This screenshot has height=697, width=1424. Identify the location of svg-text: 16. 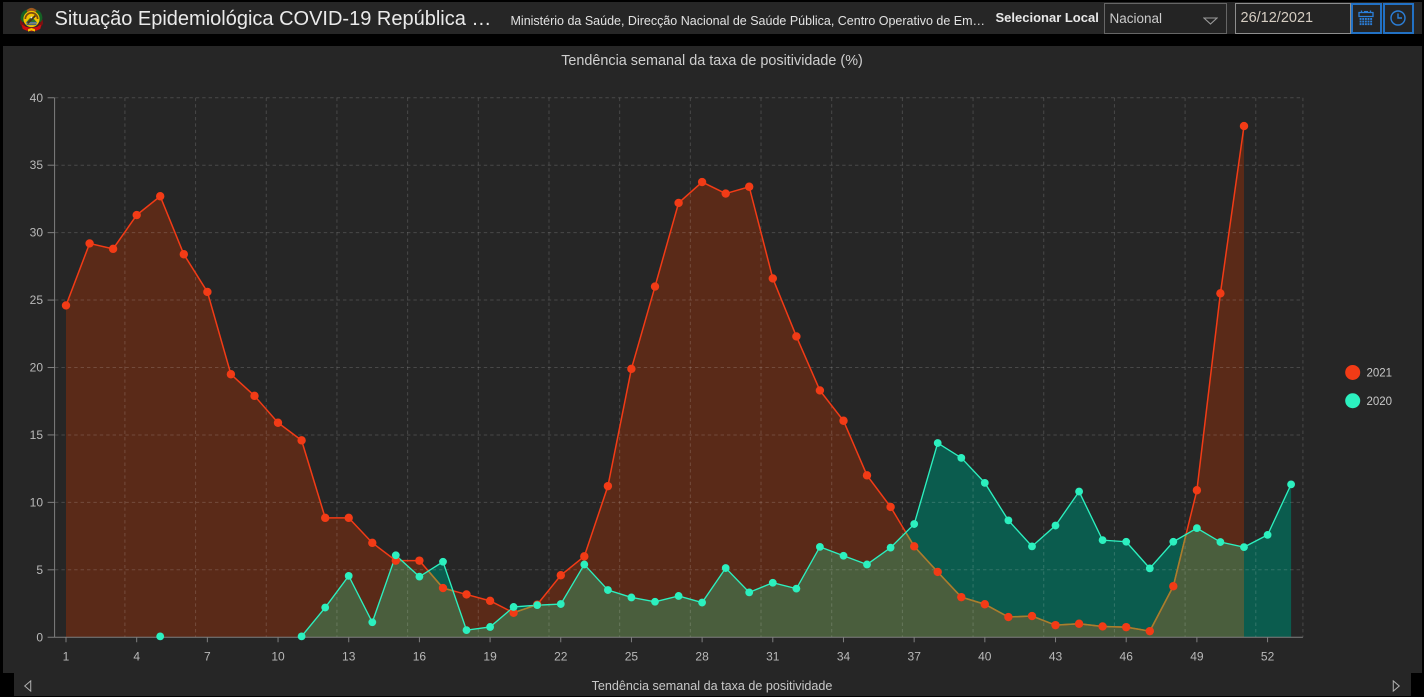
(420, 656).